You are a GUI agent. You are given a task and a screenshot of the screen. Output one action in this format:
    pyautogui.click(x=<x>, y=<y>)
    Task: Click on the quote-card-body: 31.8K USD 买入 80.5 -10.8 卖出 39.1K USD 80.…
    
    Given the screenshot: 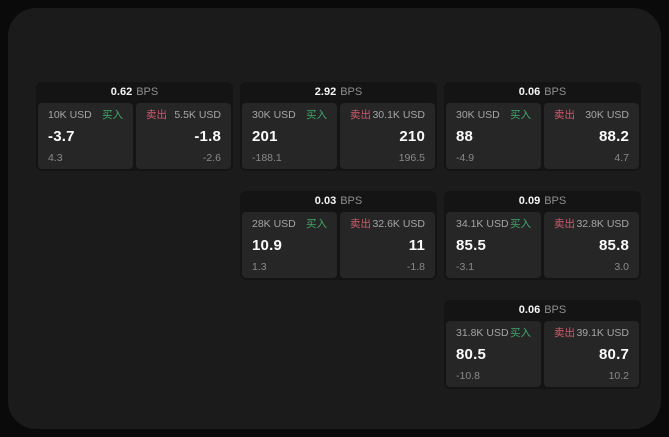 What is the action you would take?
    pyautogui.click(x=542, y=354)
    